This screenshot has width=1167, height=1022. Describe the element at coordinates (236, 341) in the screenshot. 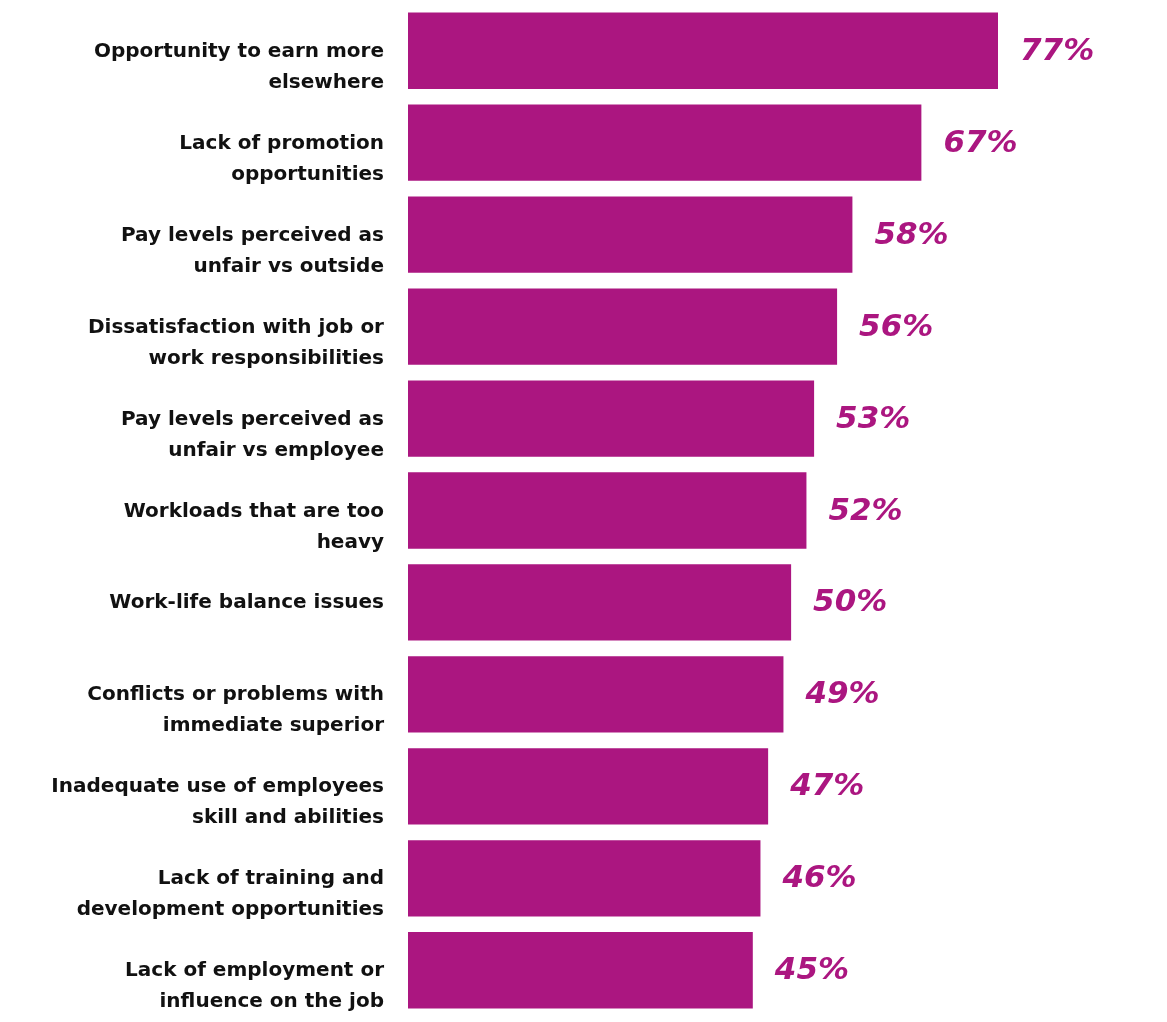

I see `y-tick-label: Dissatisfaction with job or work responsibilities` at that location.